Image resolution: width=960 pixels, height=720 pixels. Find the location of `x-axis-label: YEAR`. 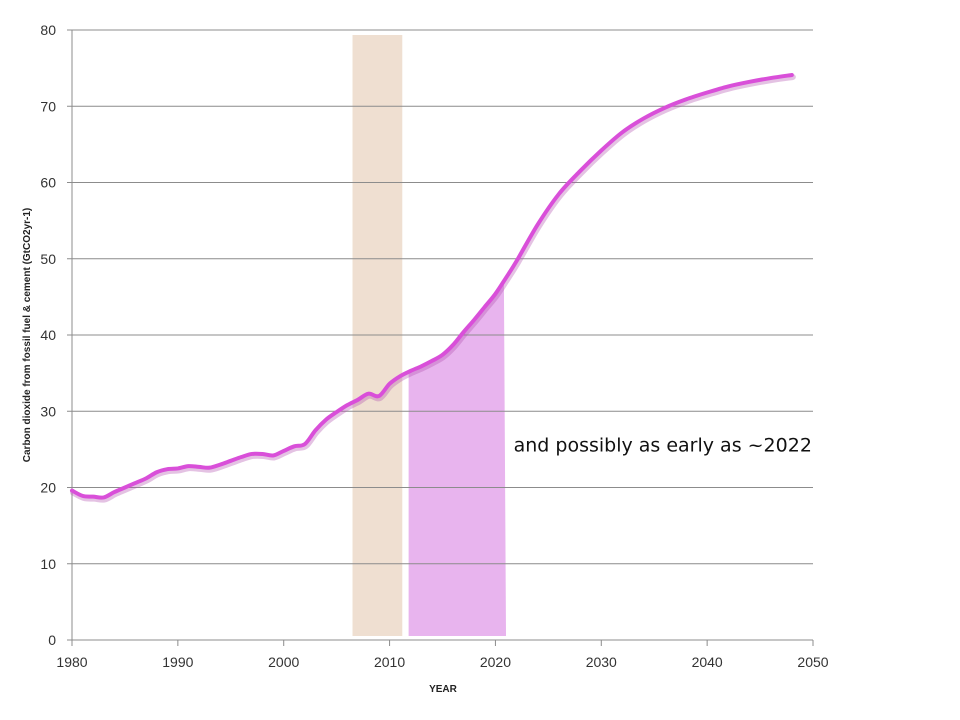

x-axis-label: YEAR is located at coordinates (443, 689).